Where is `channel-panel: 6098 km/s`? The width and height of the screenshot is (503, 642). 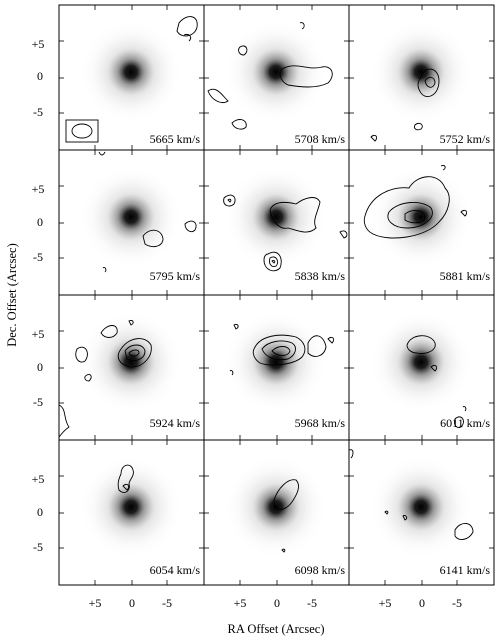
channel-panel: 6098 km/s is located at coordinates (276, 512).